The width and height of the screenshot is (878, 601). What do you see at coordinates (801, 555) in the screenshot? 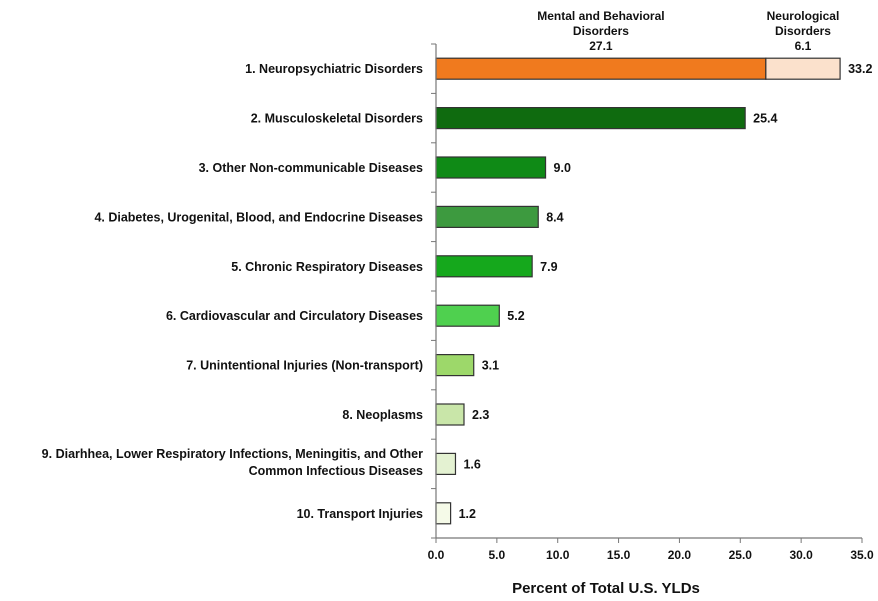
I see `x-tick-label-6: 30.0` at bounding box center [801, 555].